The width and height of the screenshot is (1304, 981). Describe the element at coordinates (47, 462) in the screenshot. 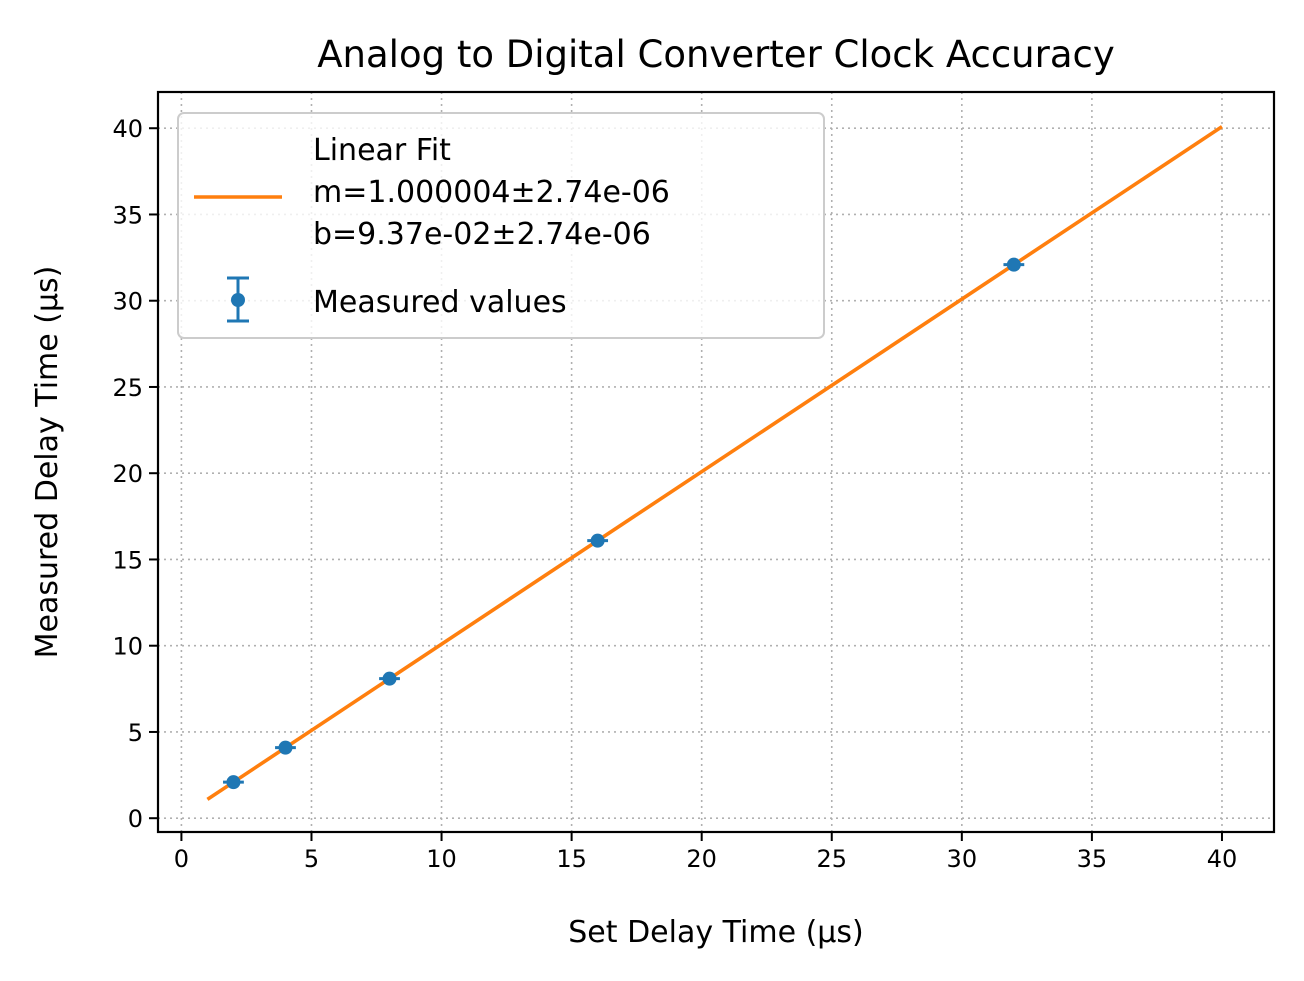

I see `y-axis-label: Measured Delay Time (µs)` at that location.